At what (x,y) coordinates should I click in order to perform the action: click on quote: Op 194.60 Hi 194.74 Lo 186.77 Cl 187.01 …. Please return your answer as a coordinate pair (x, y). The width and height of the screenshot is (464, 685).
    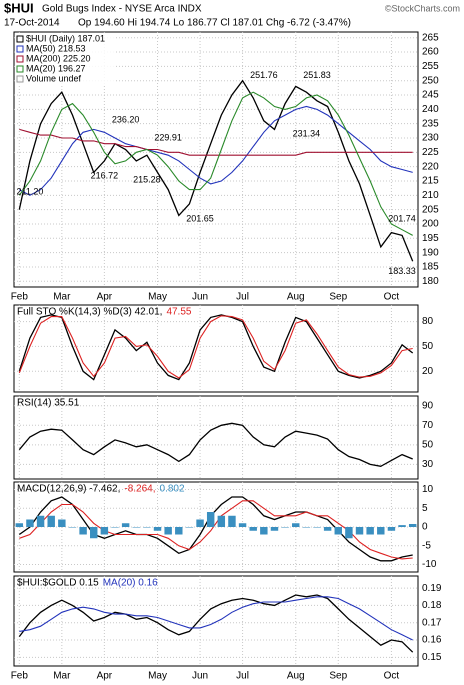
    Looking at the image, I should click on (214, 23).